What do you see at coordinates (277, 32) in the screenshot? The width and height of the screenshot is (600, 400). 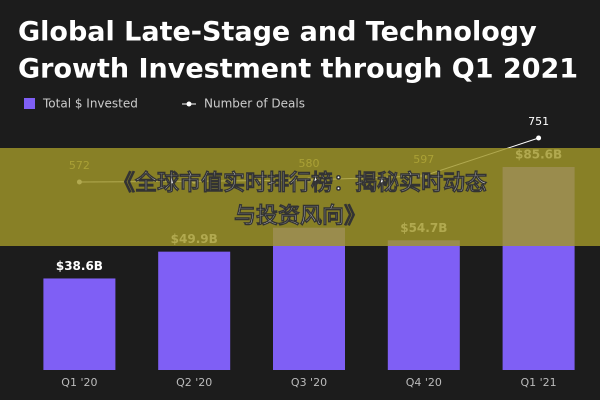 I see `chart-title: Global Late-Stage and Technology` at bounding box center [277, 32].